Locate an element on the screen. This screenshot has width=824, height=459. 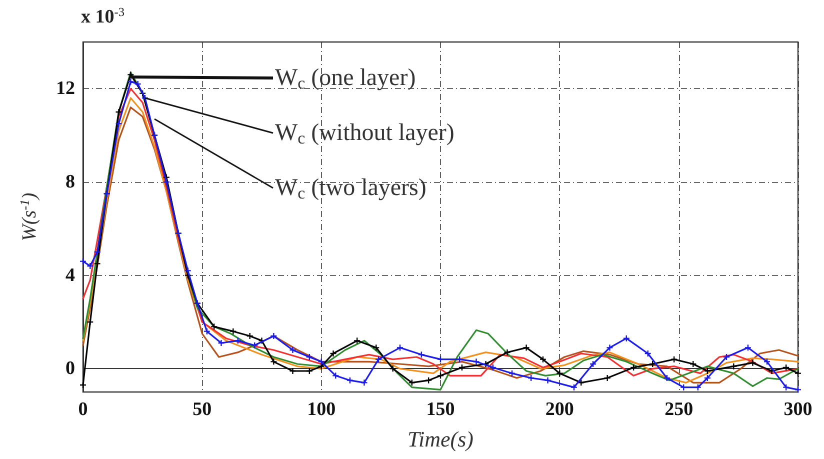
x-tick-label: 100 is located at coordinates (321, 409).